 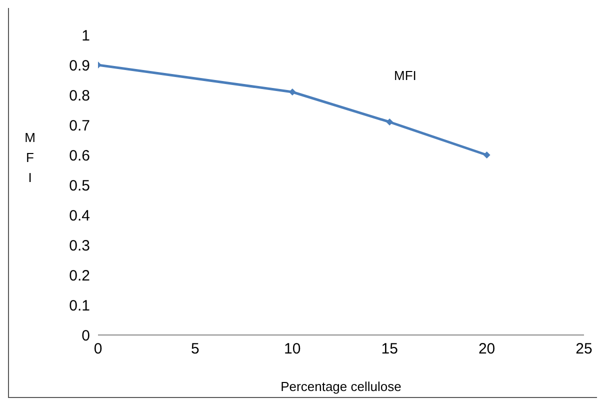 I want to click on y-tick-label: 0.4, so click(x=79, y=215).